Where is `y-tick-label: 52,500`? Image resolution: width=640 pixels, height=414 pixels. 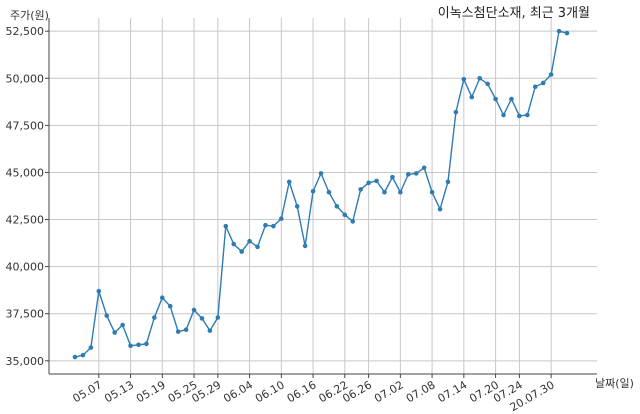
y-tick-label: 52,500 is located at coordinates (25, 31).